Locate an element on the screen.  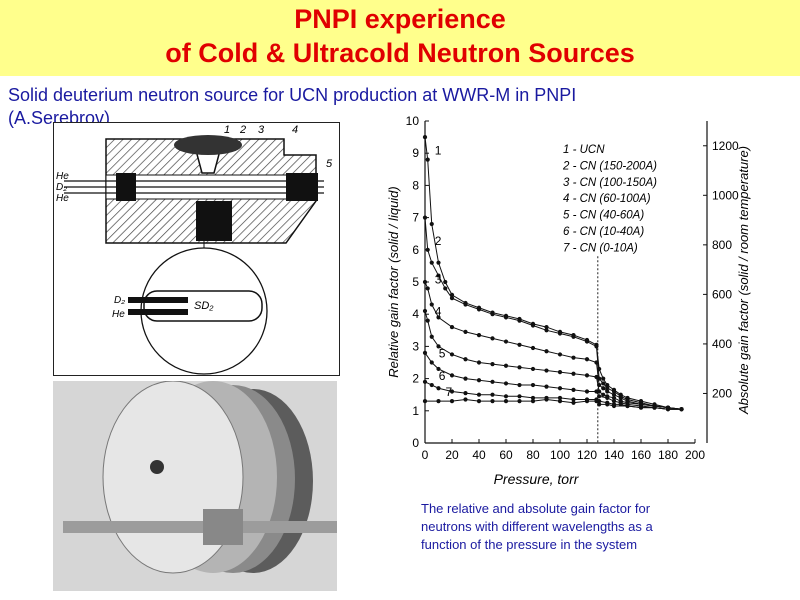
slide-title-line1: PNPI experience is located at coordinates (400, 19).